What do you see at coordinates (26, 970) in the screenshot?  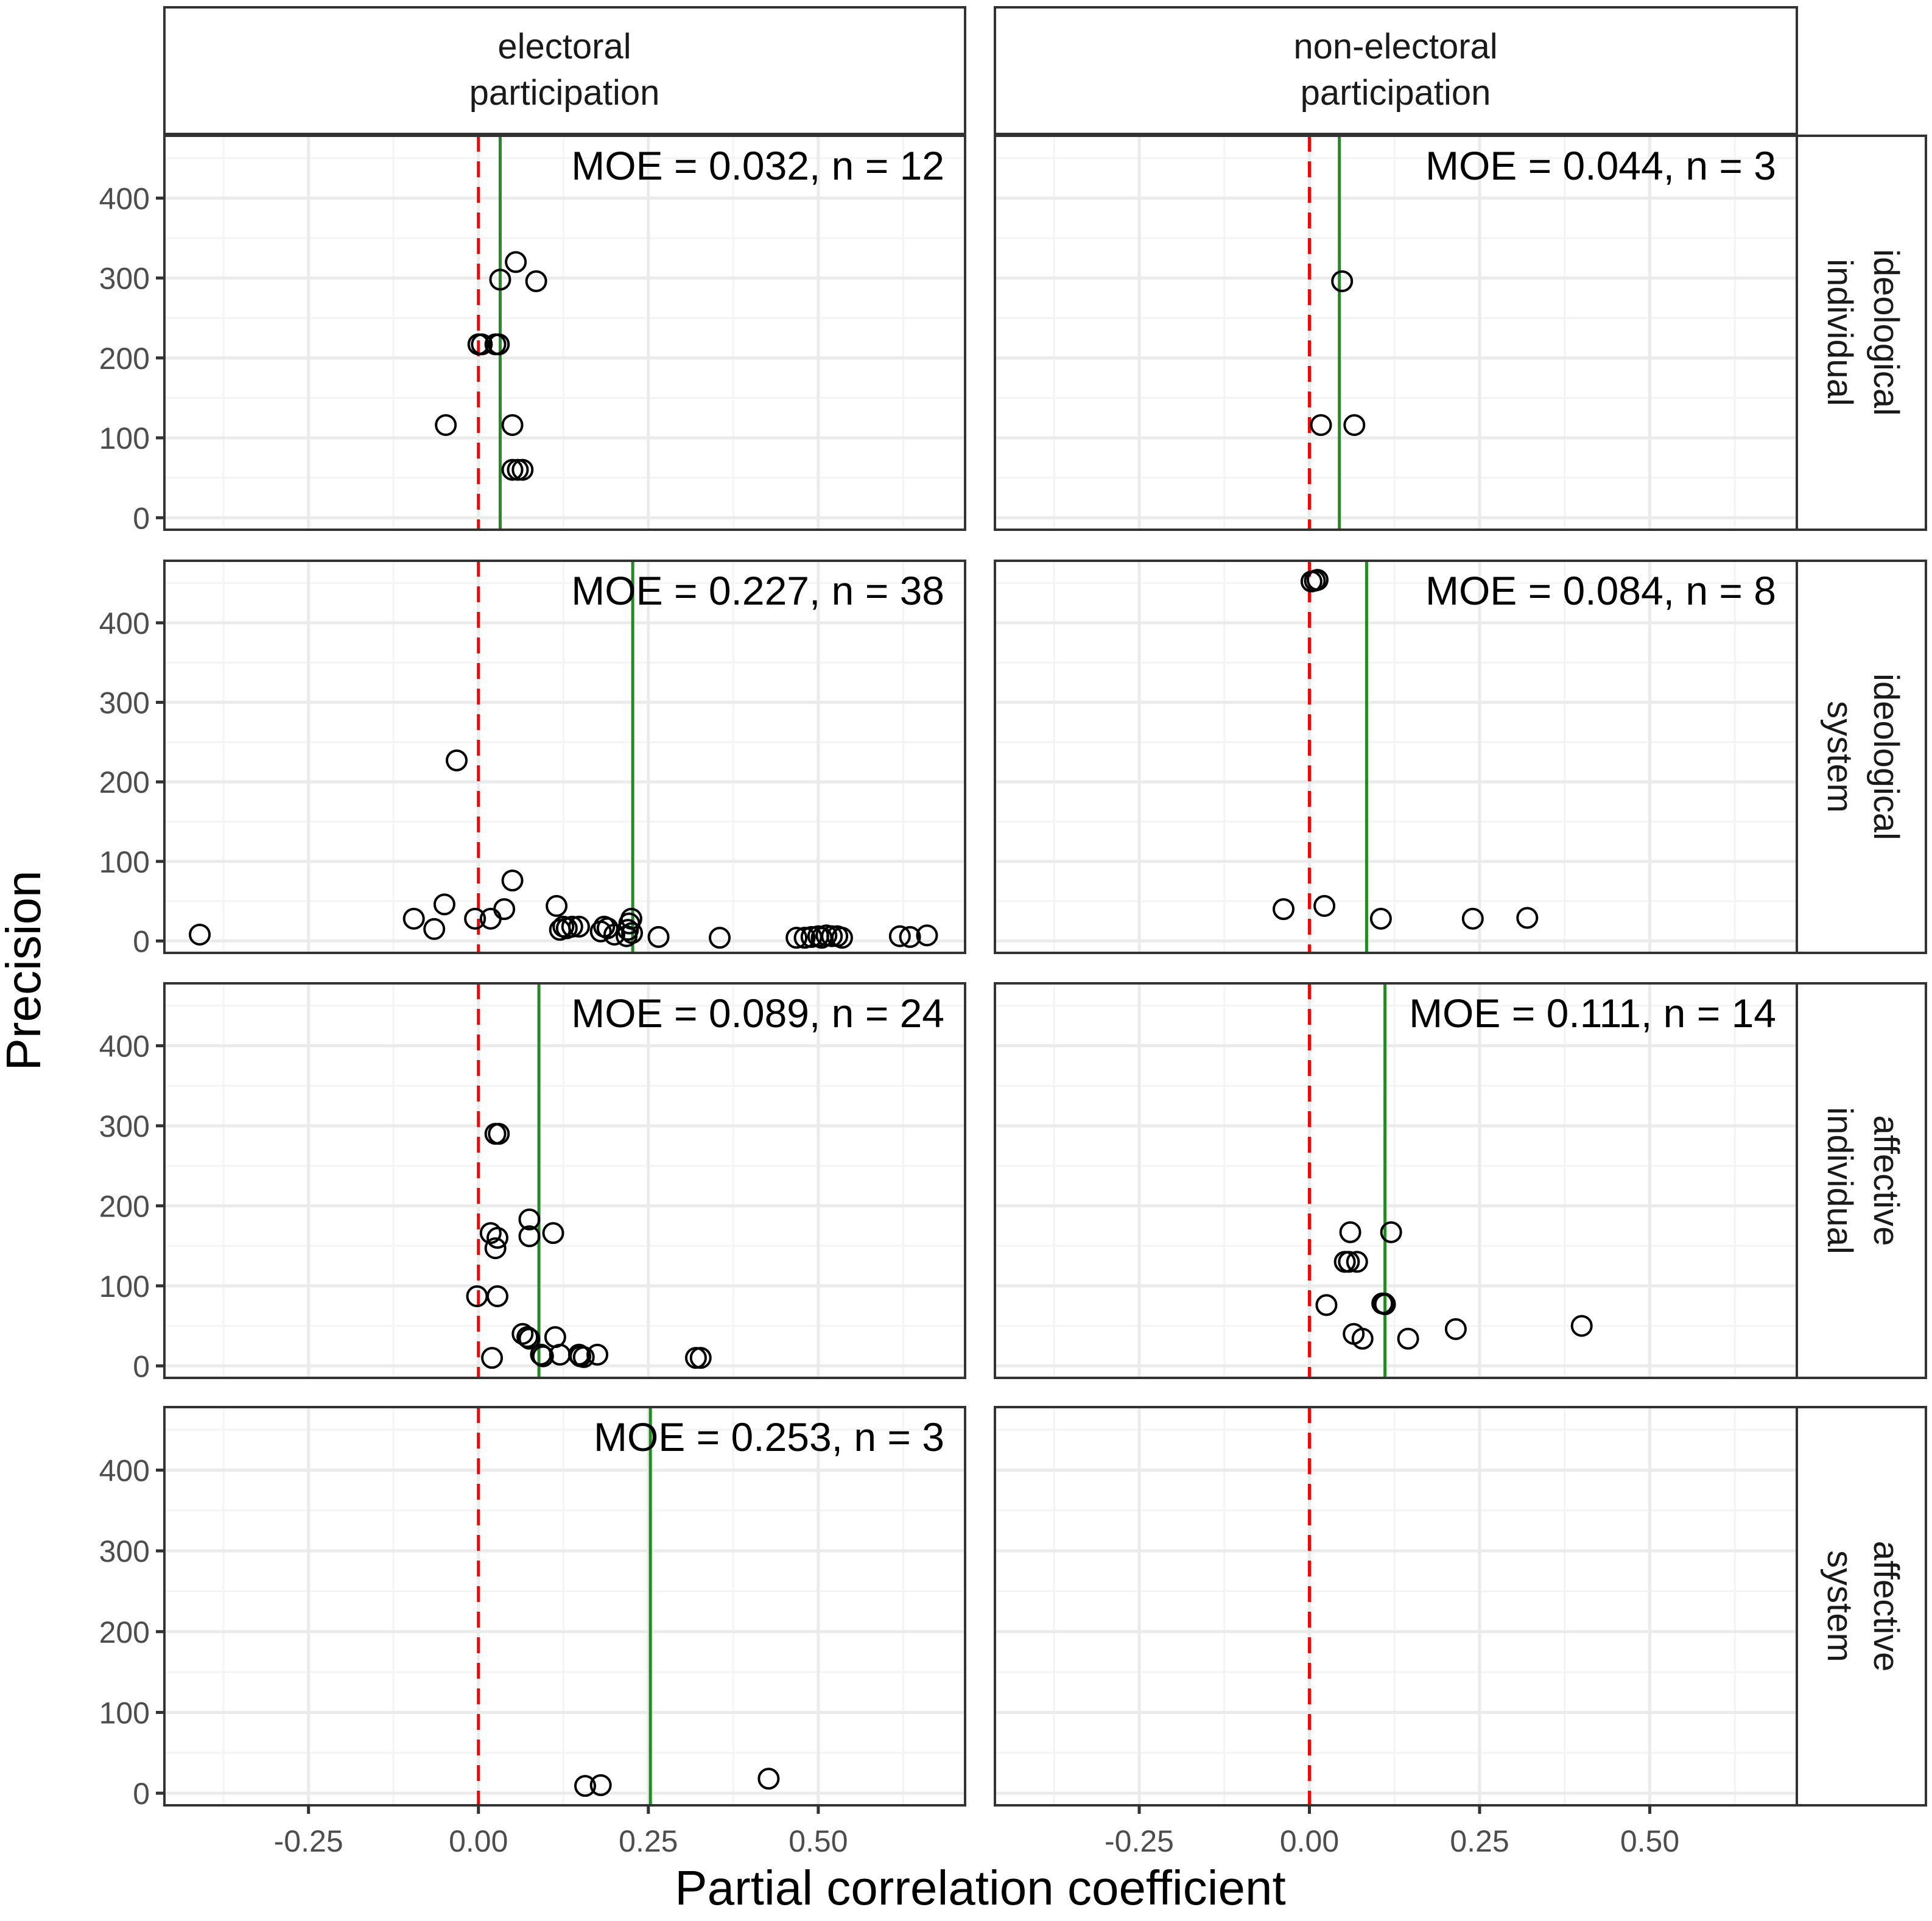 I see `y-axis-title: Precision` at bounding box center [26, 970].